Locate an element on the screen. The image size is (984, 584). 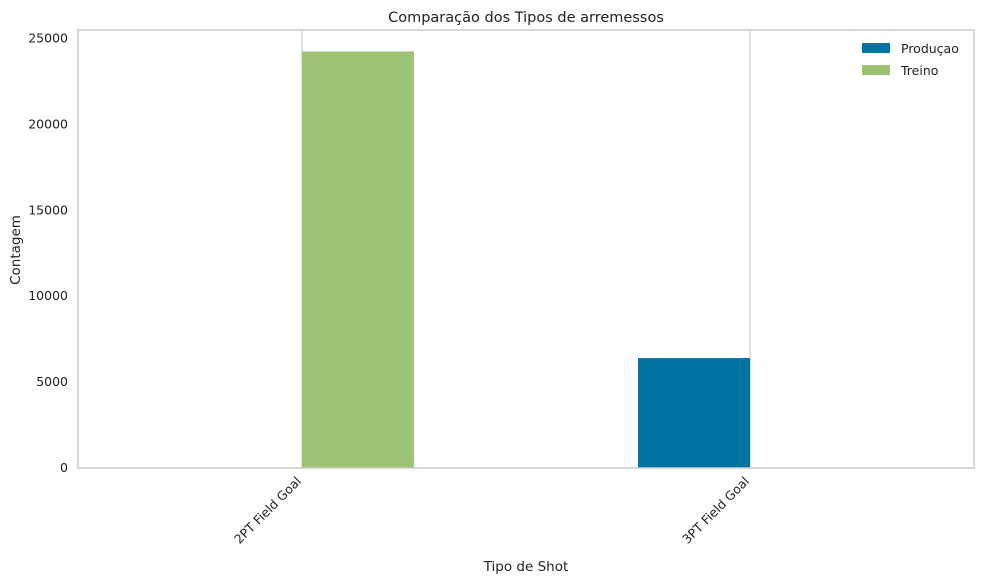
legend-swatch-treino is located at coordinates (876, 70).